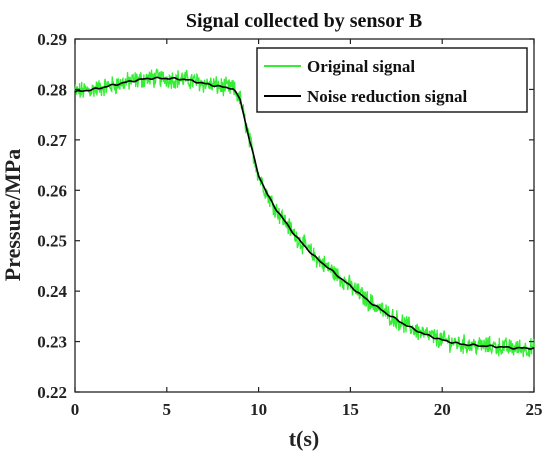 The height and width of the screenshot is (458, 550). What do you see at coordinates (534, 409) in the screenshot?
I see `x-tick-label: 25` at bounding box center [534, 409].